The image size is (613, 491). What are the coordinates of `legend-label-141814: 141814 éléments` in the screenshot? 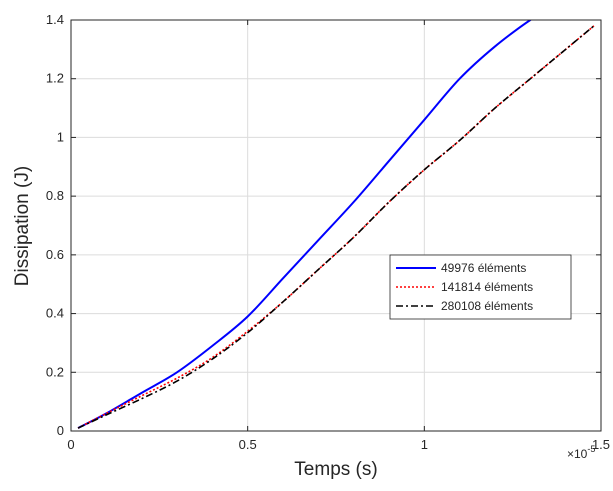 It's located at (487, 287).